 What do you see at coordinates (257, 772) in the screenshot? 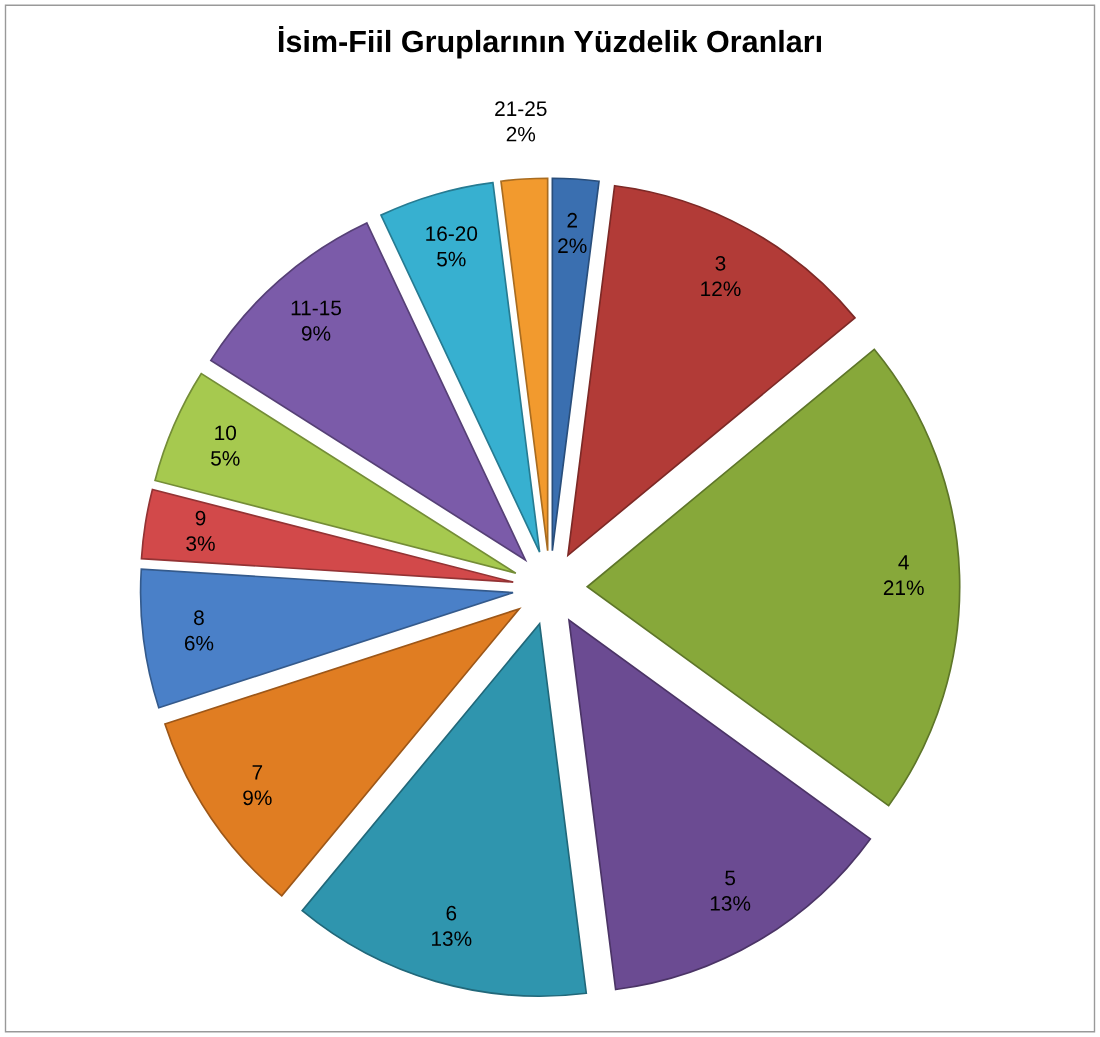
I see `slice-label: 7` at bounding box center [257, 772].